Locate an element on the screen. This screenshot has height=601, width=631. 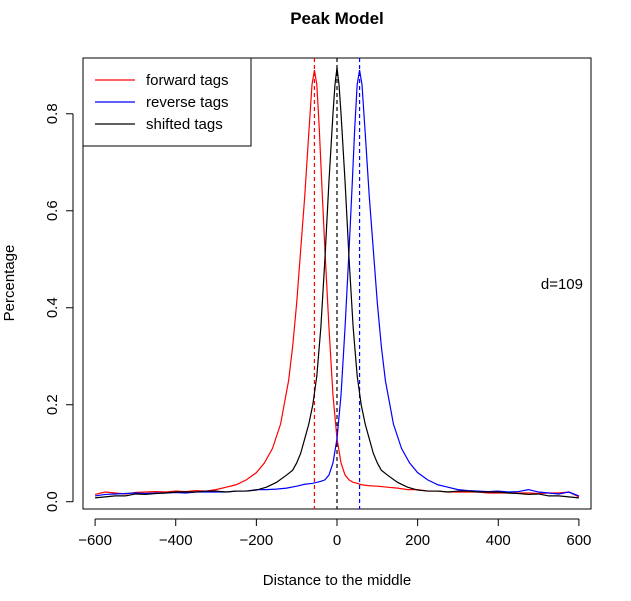
y-axis: 0.0 0.2 0.4 0.6 0.8 is located at coordinates (59, 307).